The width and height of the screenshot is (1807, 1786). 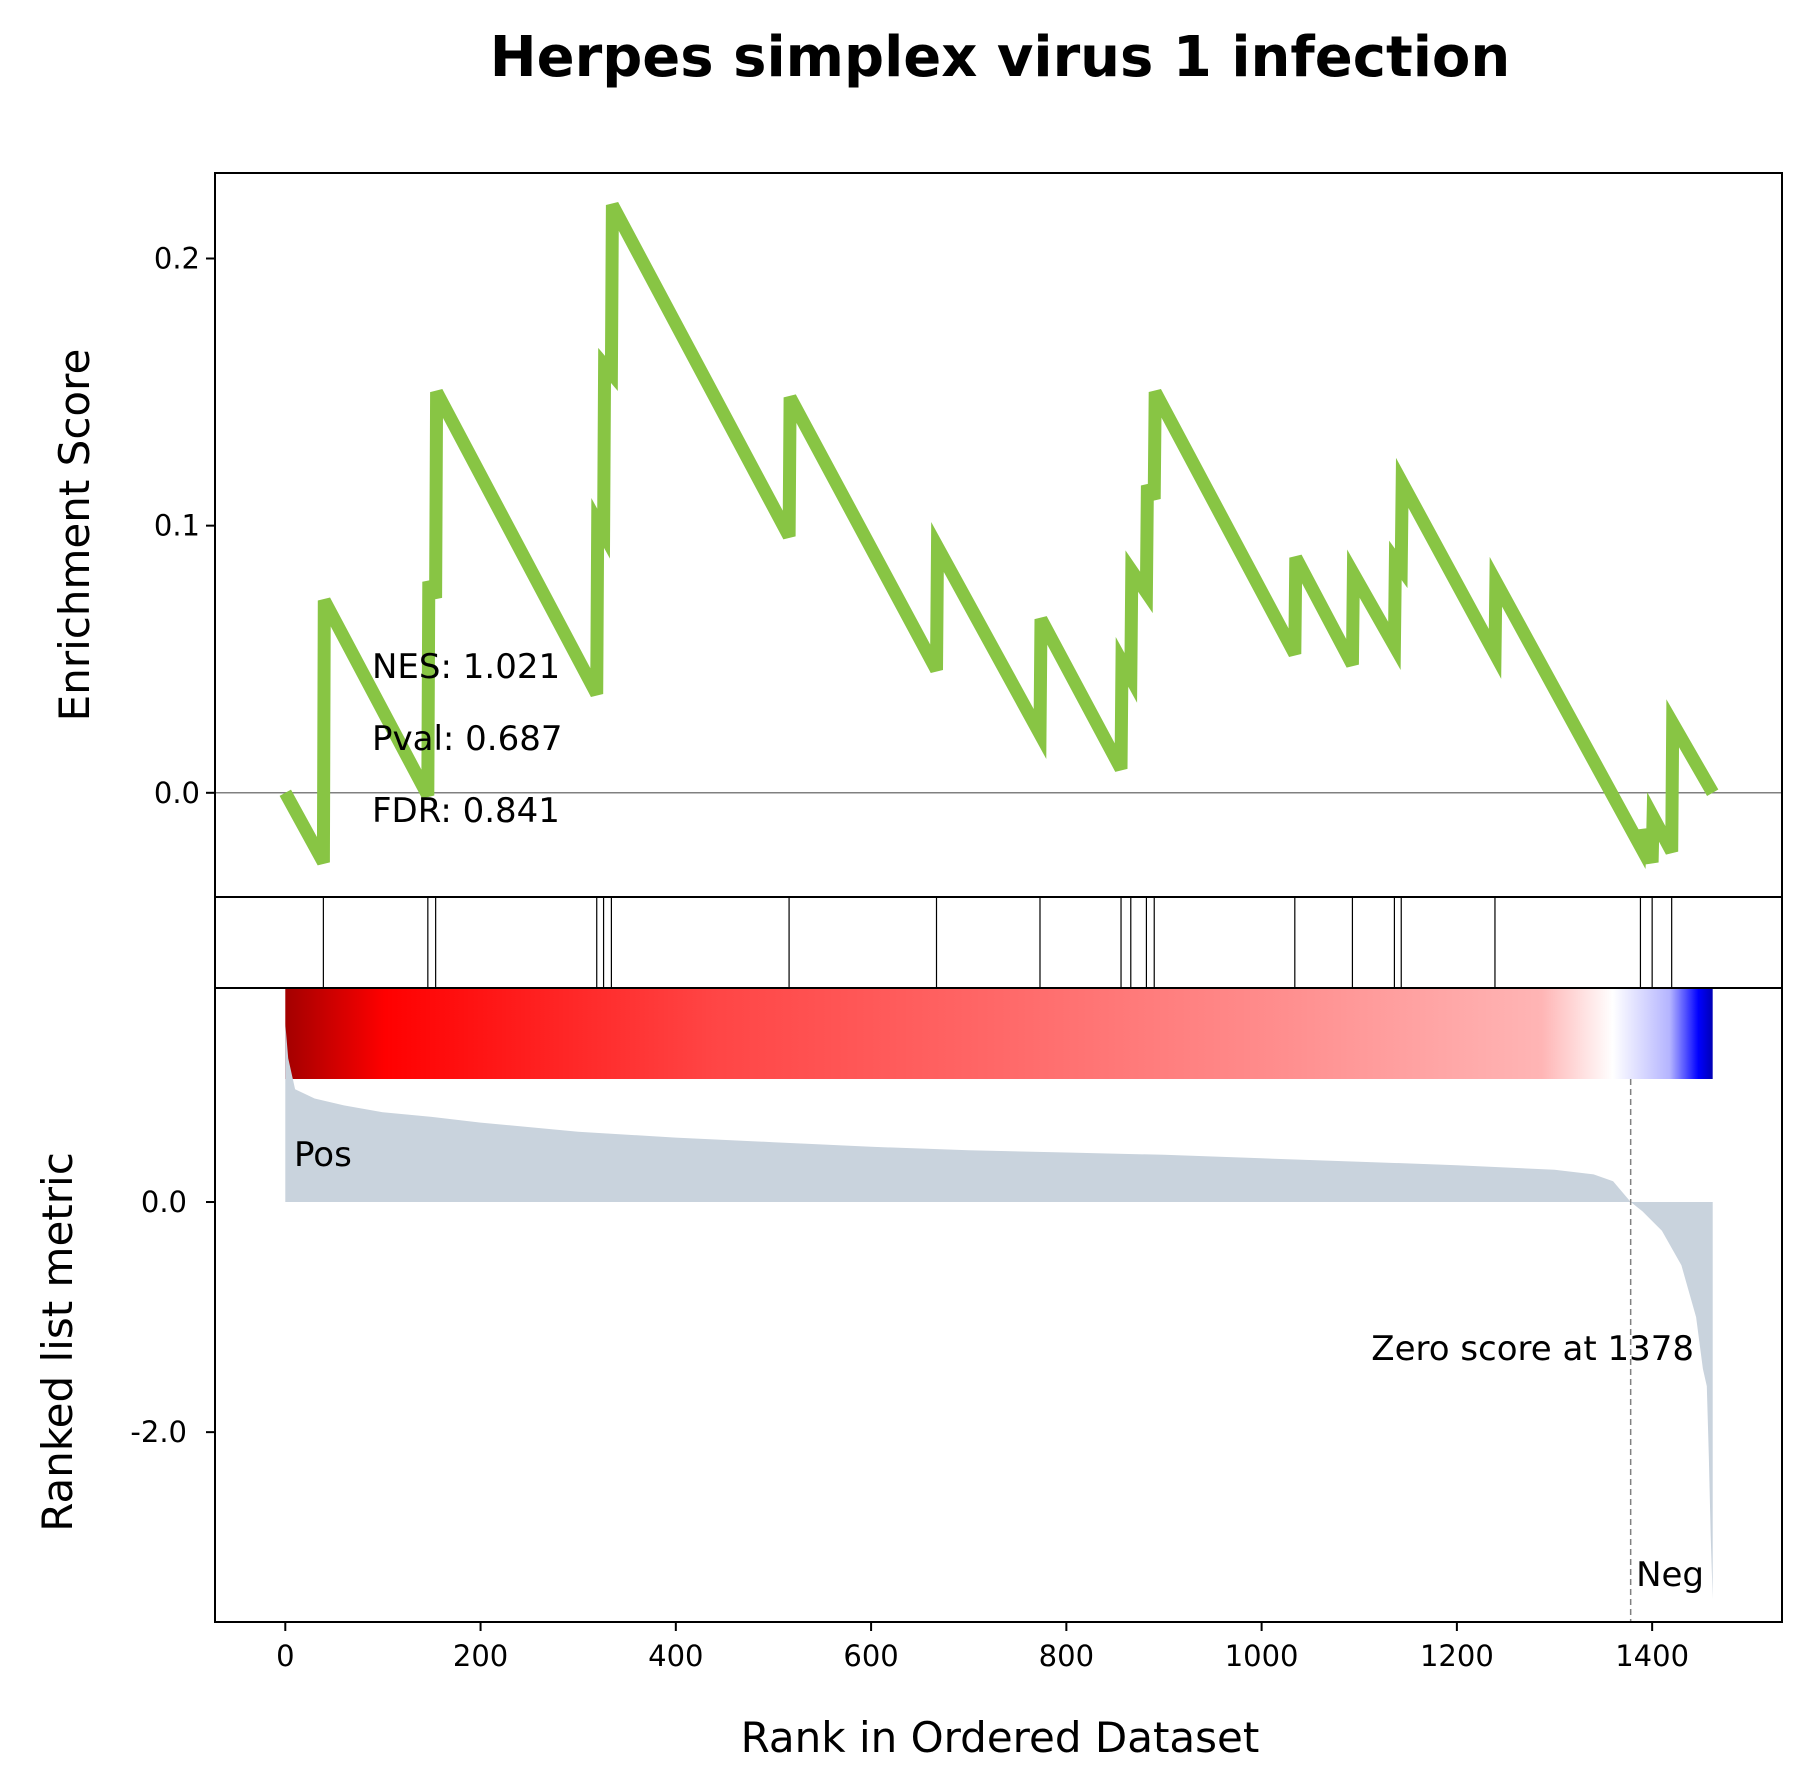 I want to click on metric-heatmap, so click(x=999, y=1033).